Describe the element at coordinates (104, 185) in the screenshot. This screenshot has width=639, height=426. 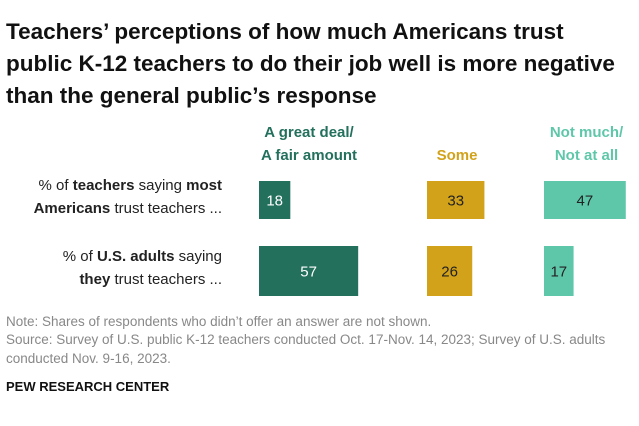
I see `row-label-part: teachers` at that location.